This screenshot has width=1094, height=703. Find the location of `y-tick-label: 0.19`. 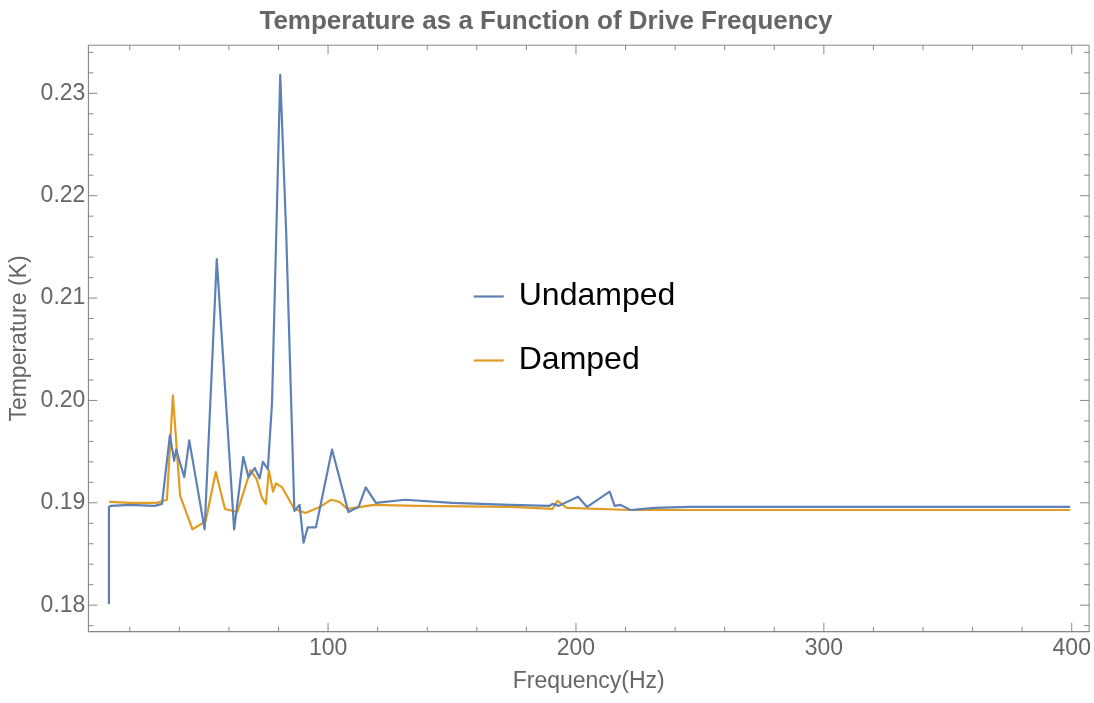

y-tick-label: 0.19 is located at coordinates (63, 501).